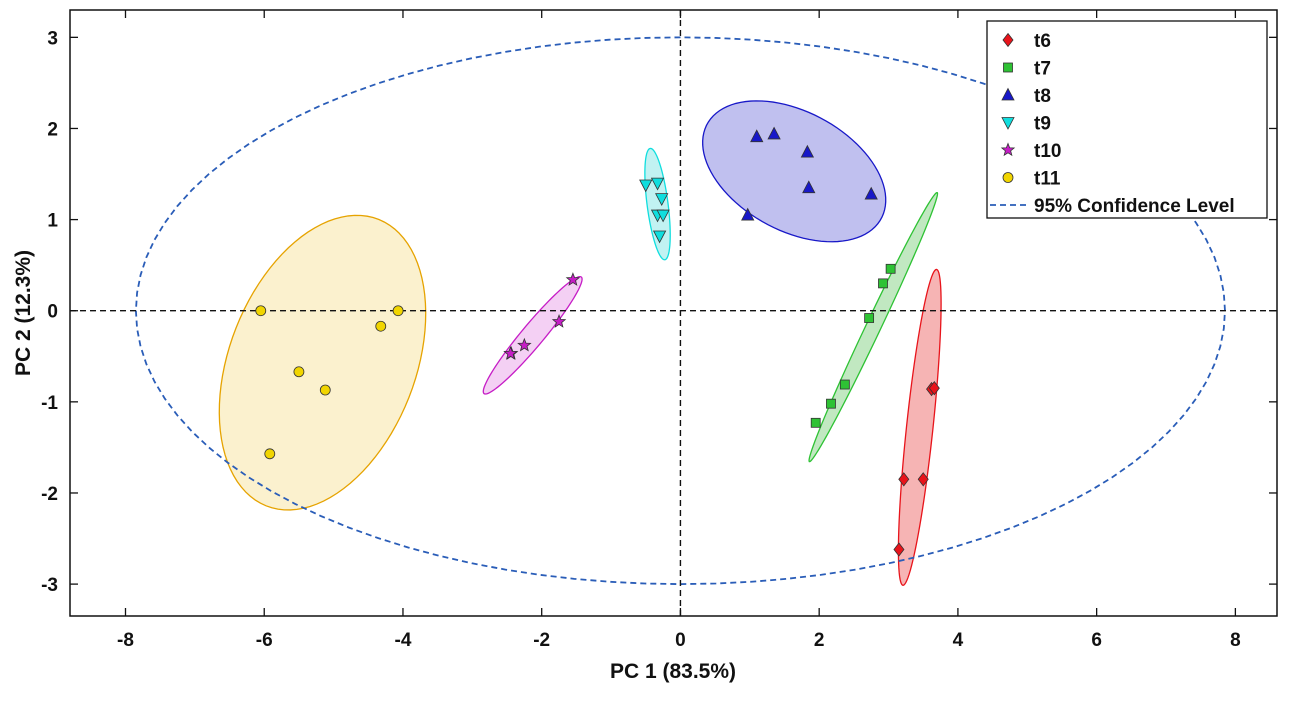  I want to click on legend-box, so click(1127, 119).